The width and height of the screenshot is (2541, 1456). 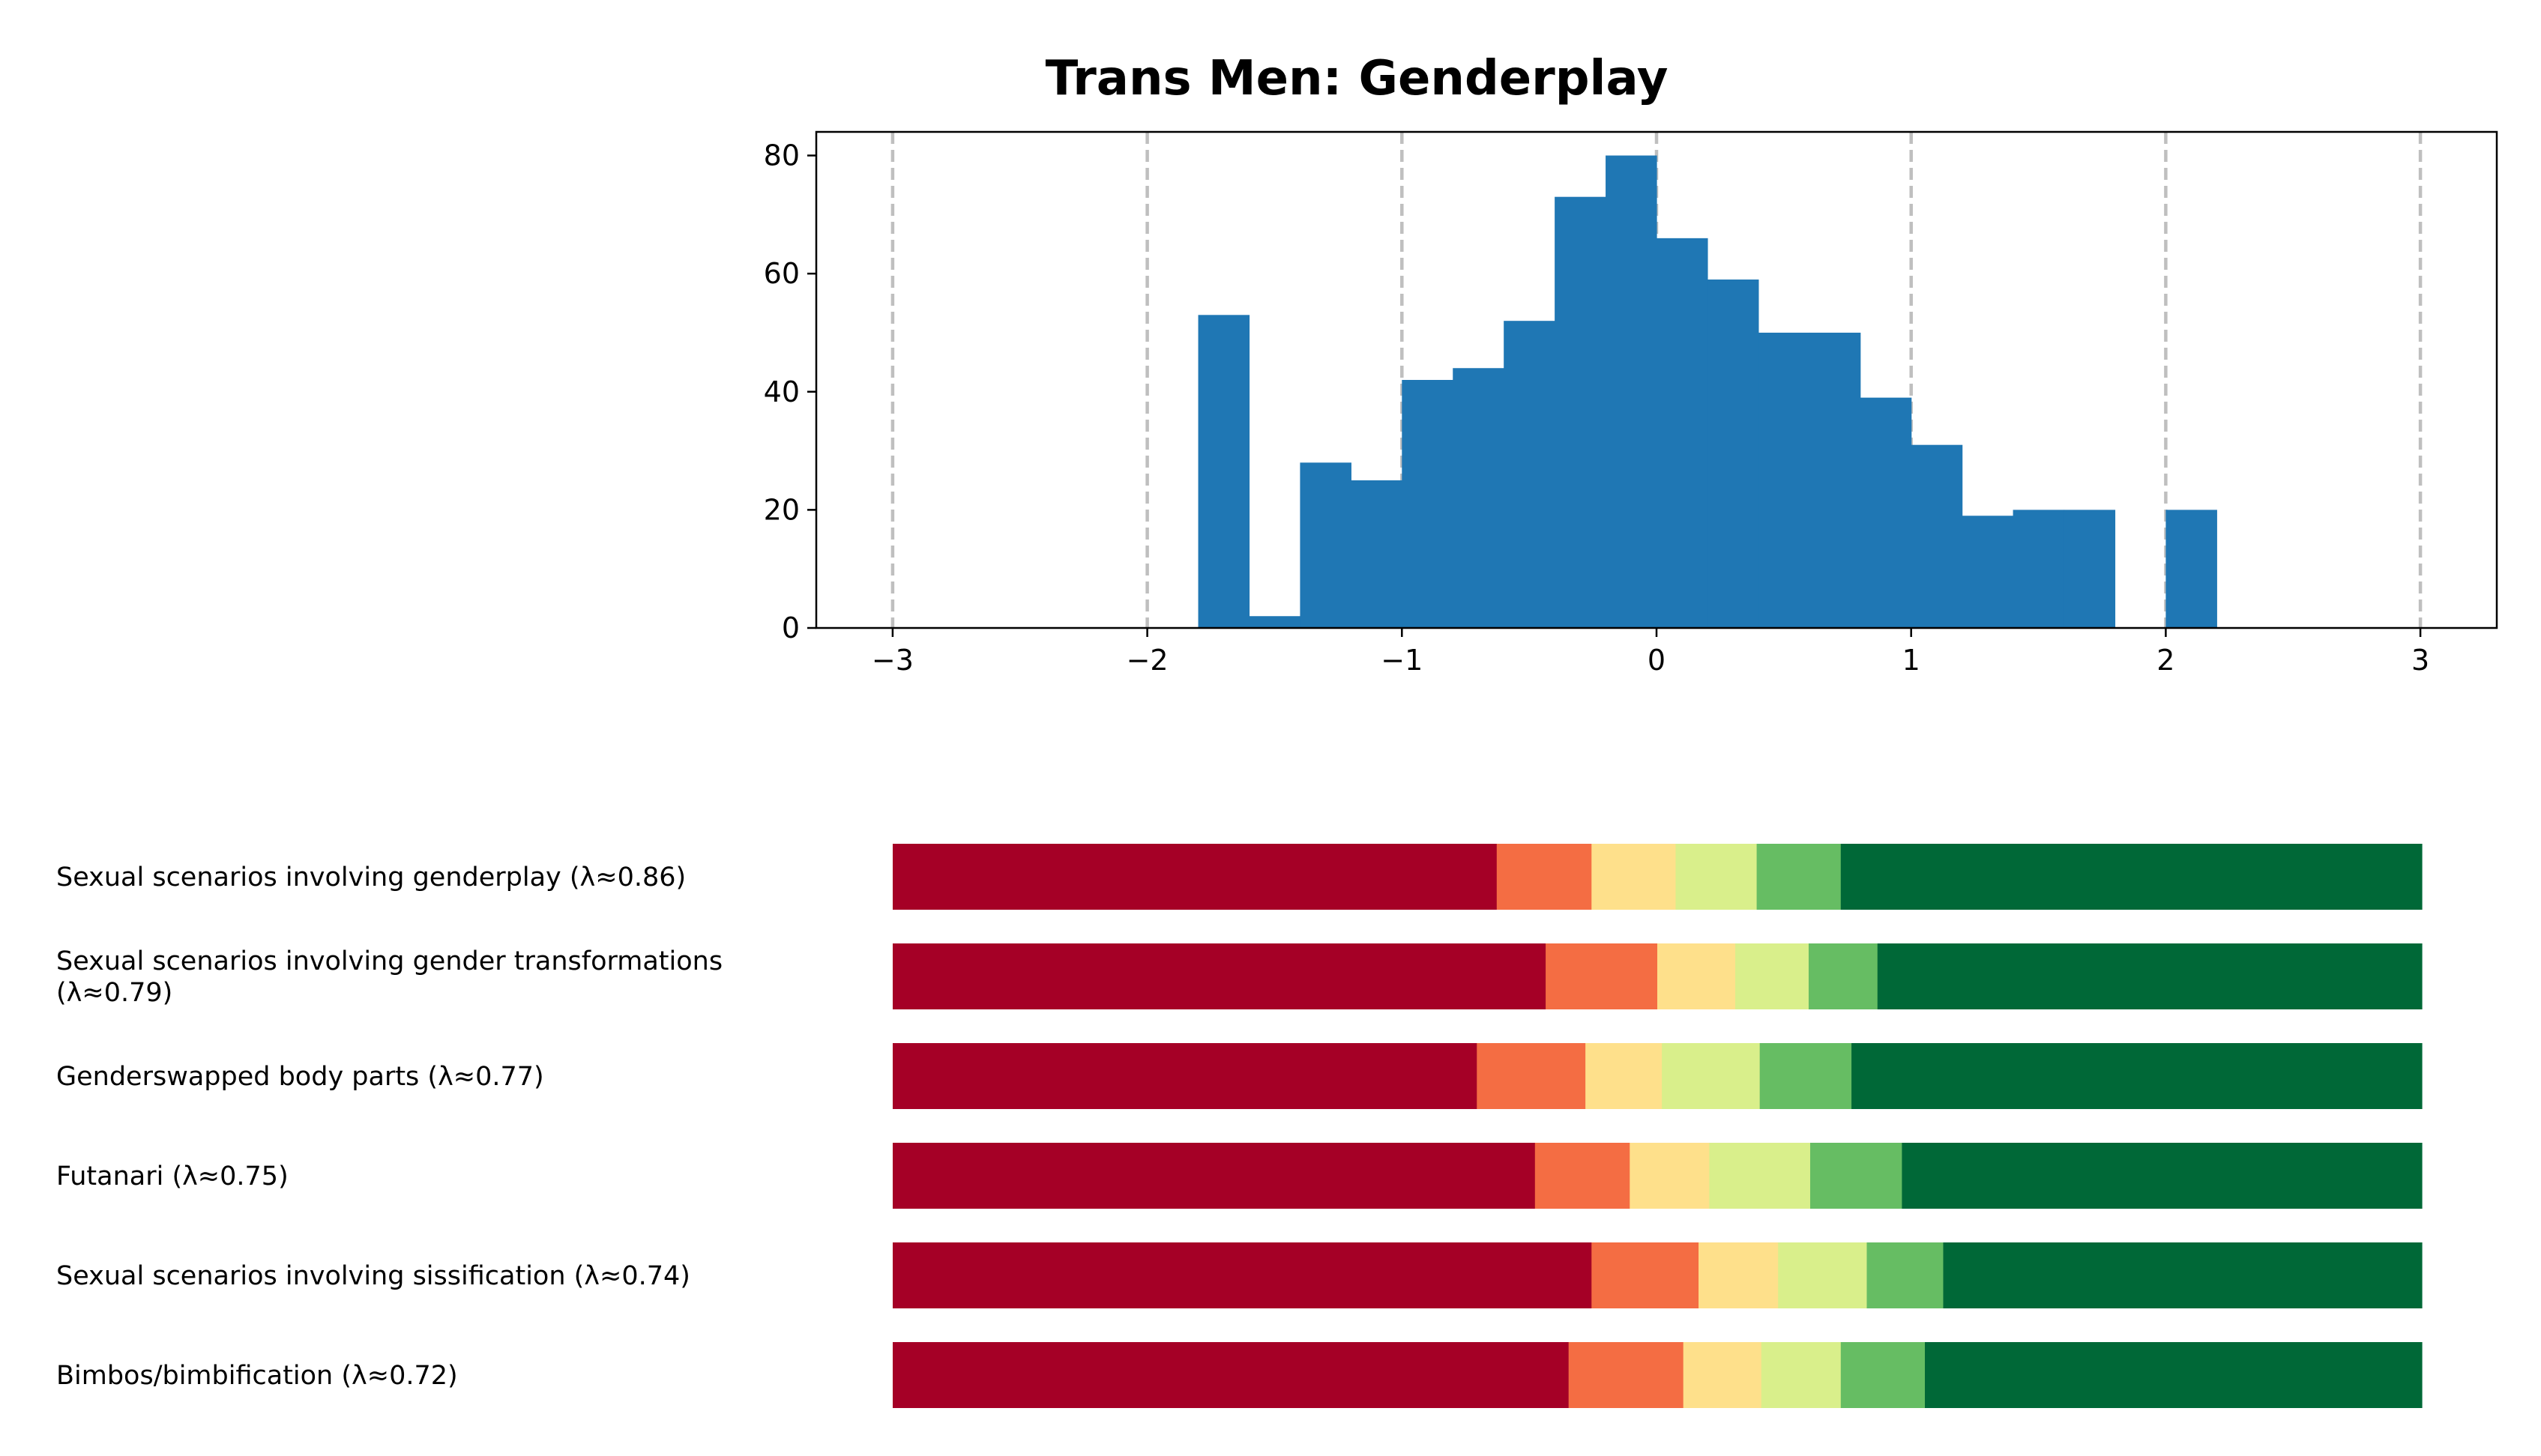 I want to click on x-tick-label: −1, so click(x=1402, y=660).